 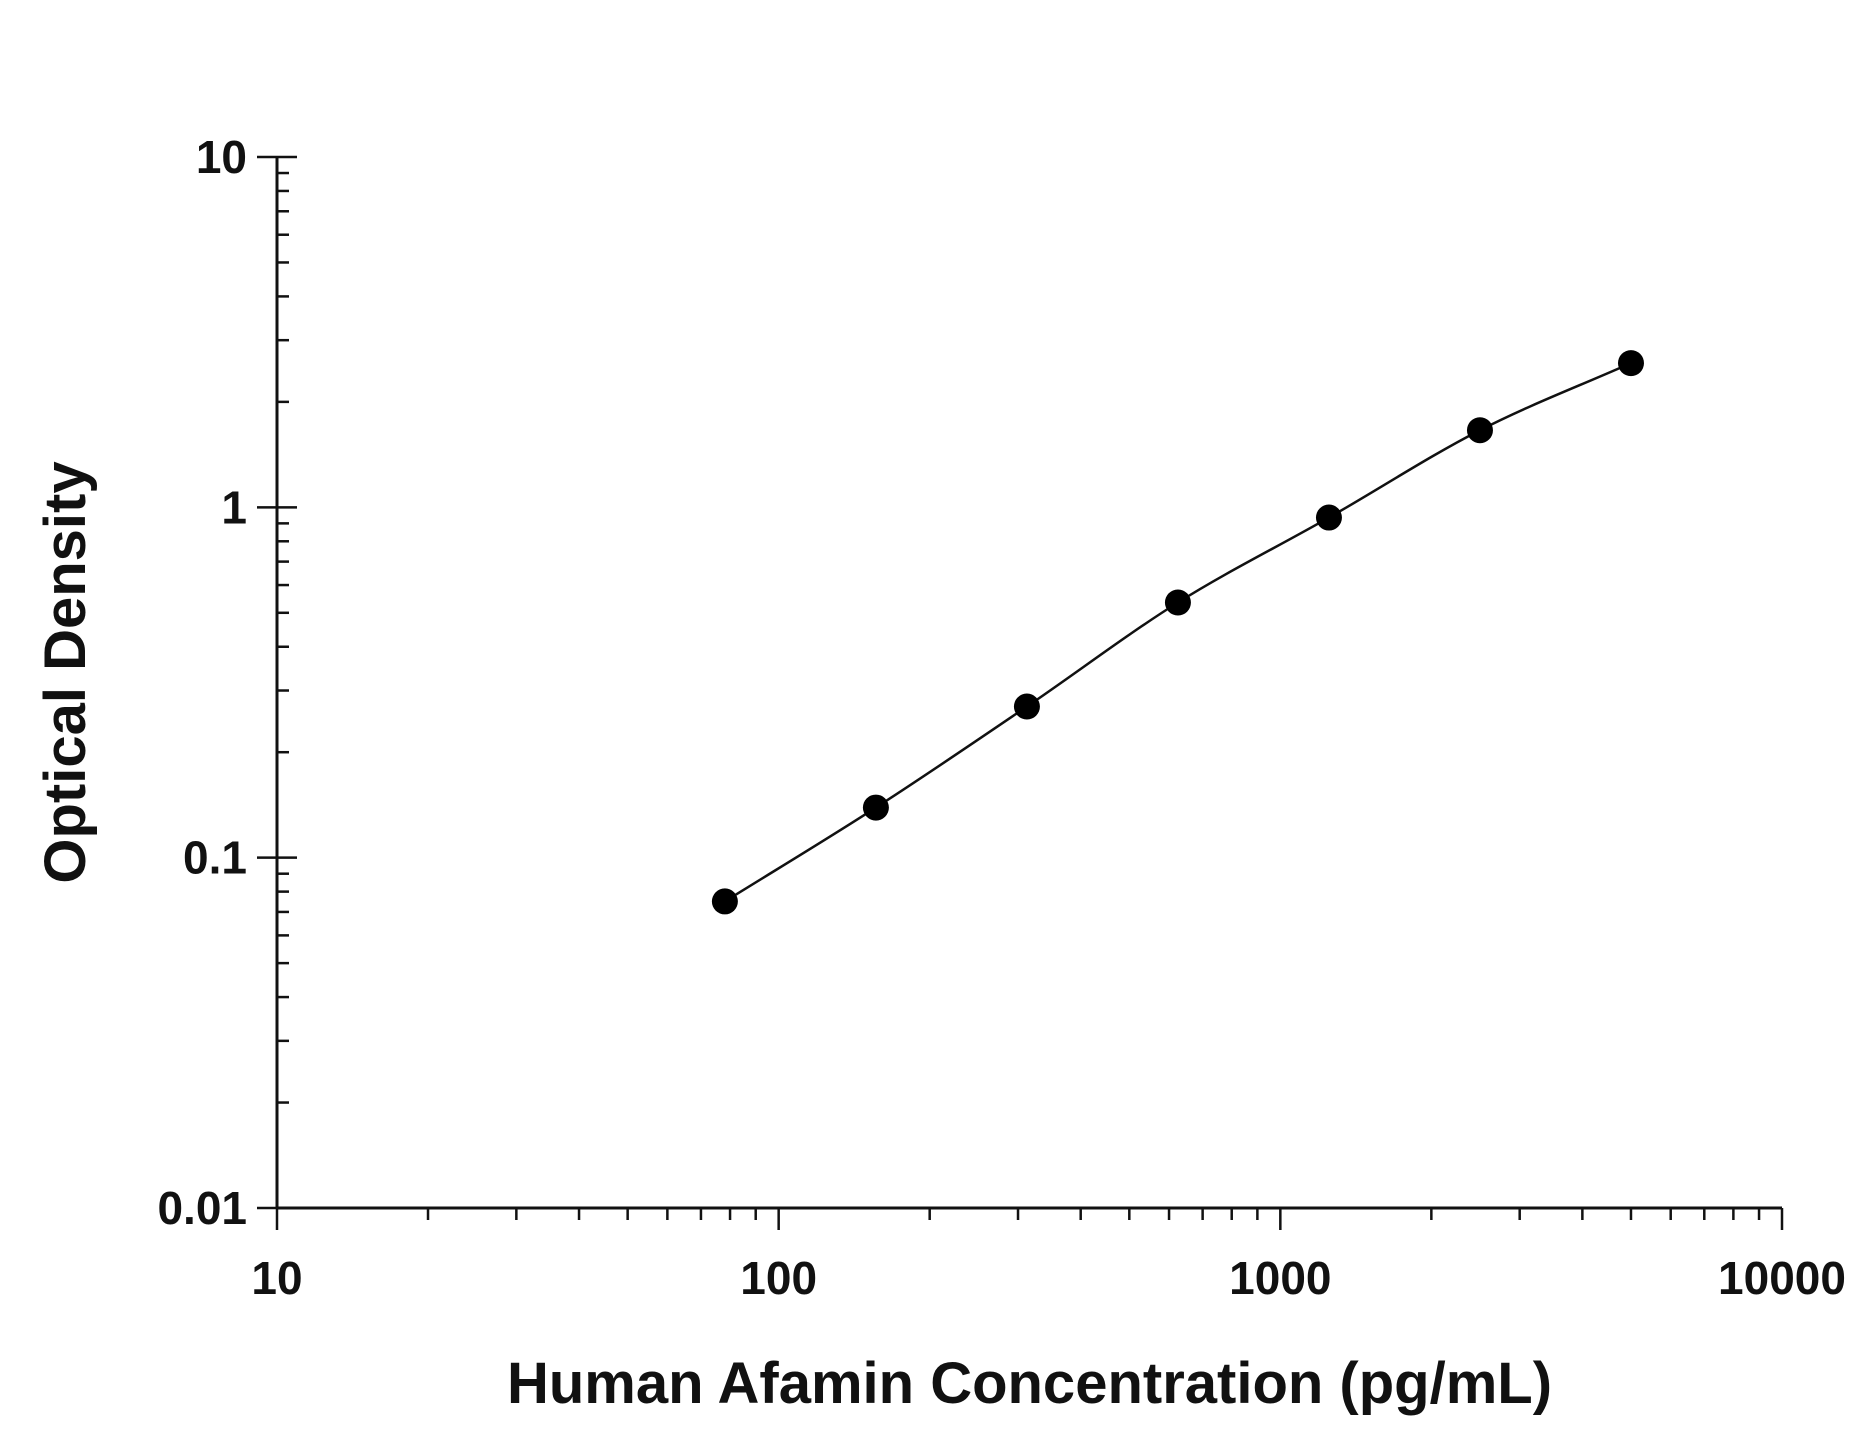 I want to click on y-tick-label: 10, so click(x=221, y=157).